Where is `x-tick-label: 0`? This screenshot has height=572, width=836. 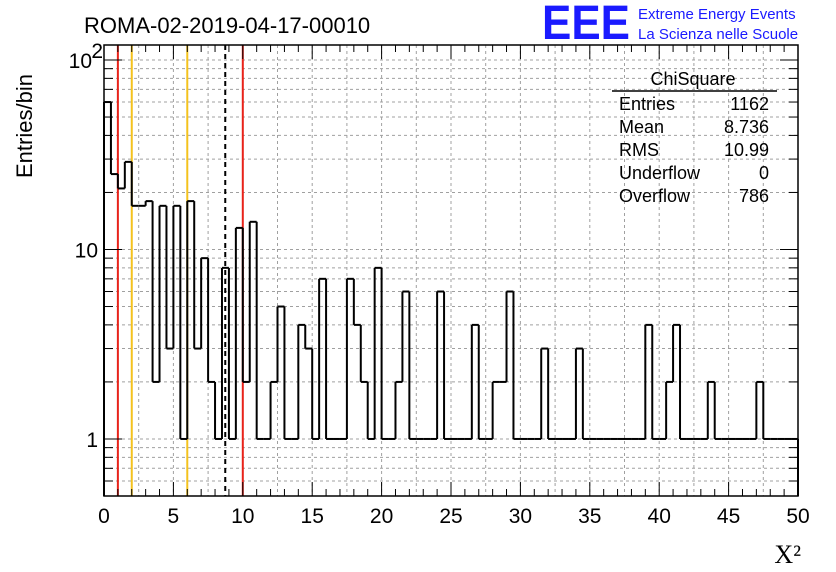 x-tick-label: 0 is located at coordinates (104, 516).